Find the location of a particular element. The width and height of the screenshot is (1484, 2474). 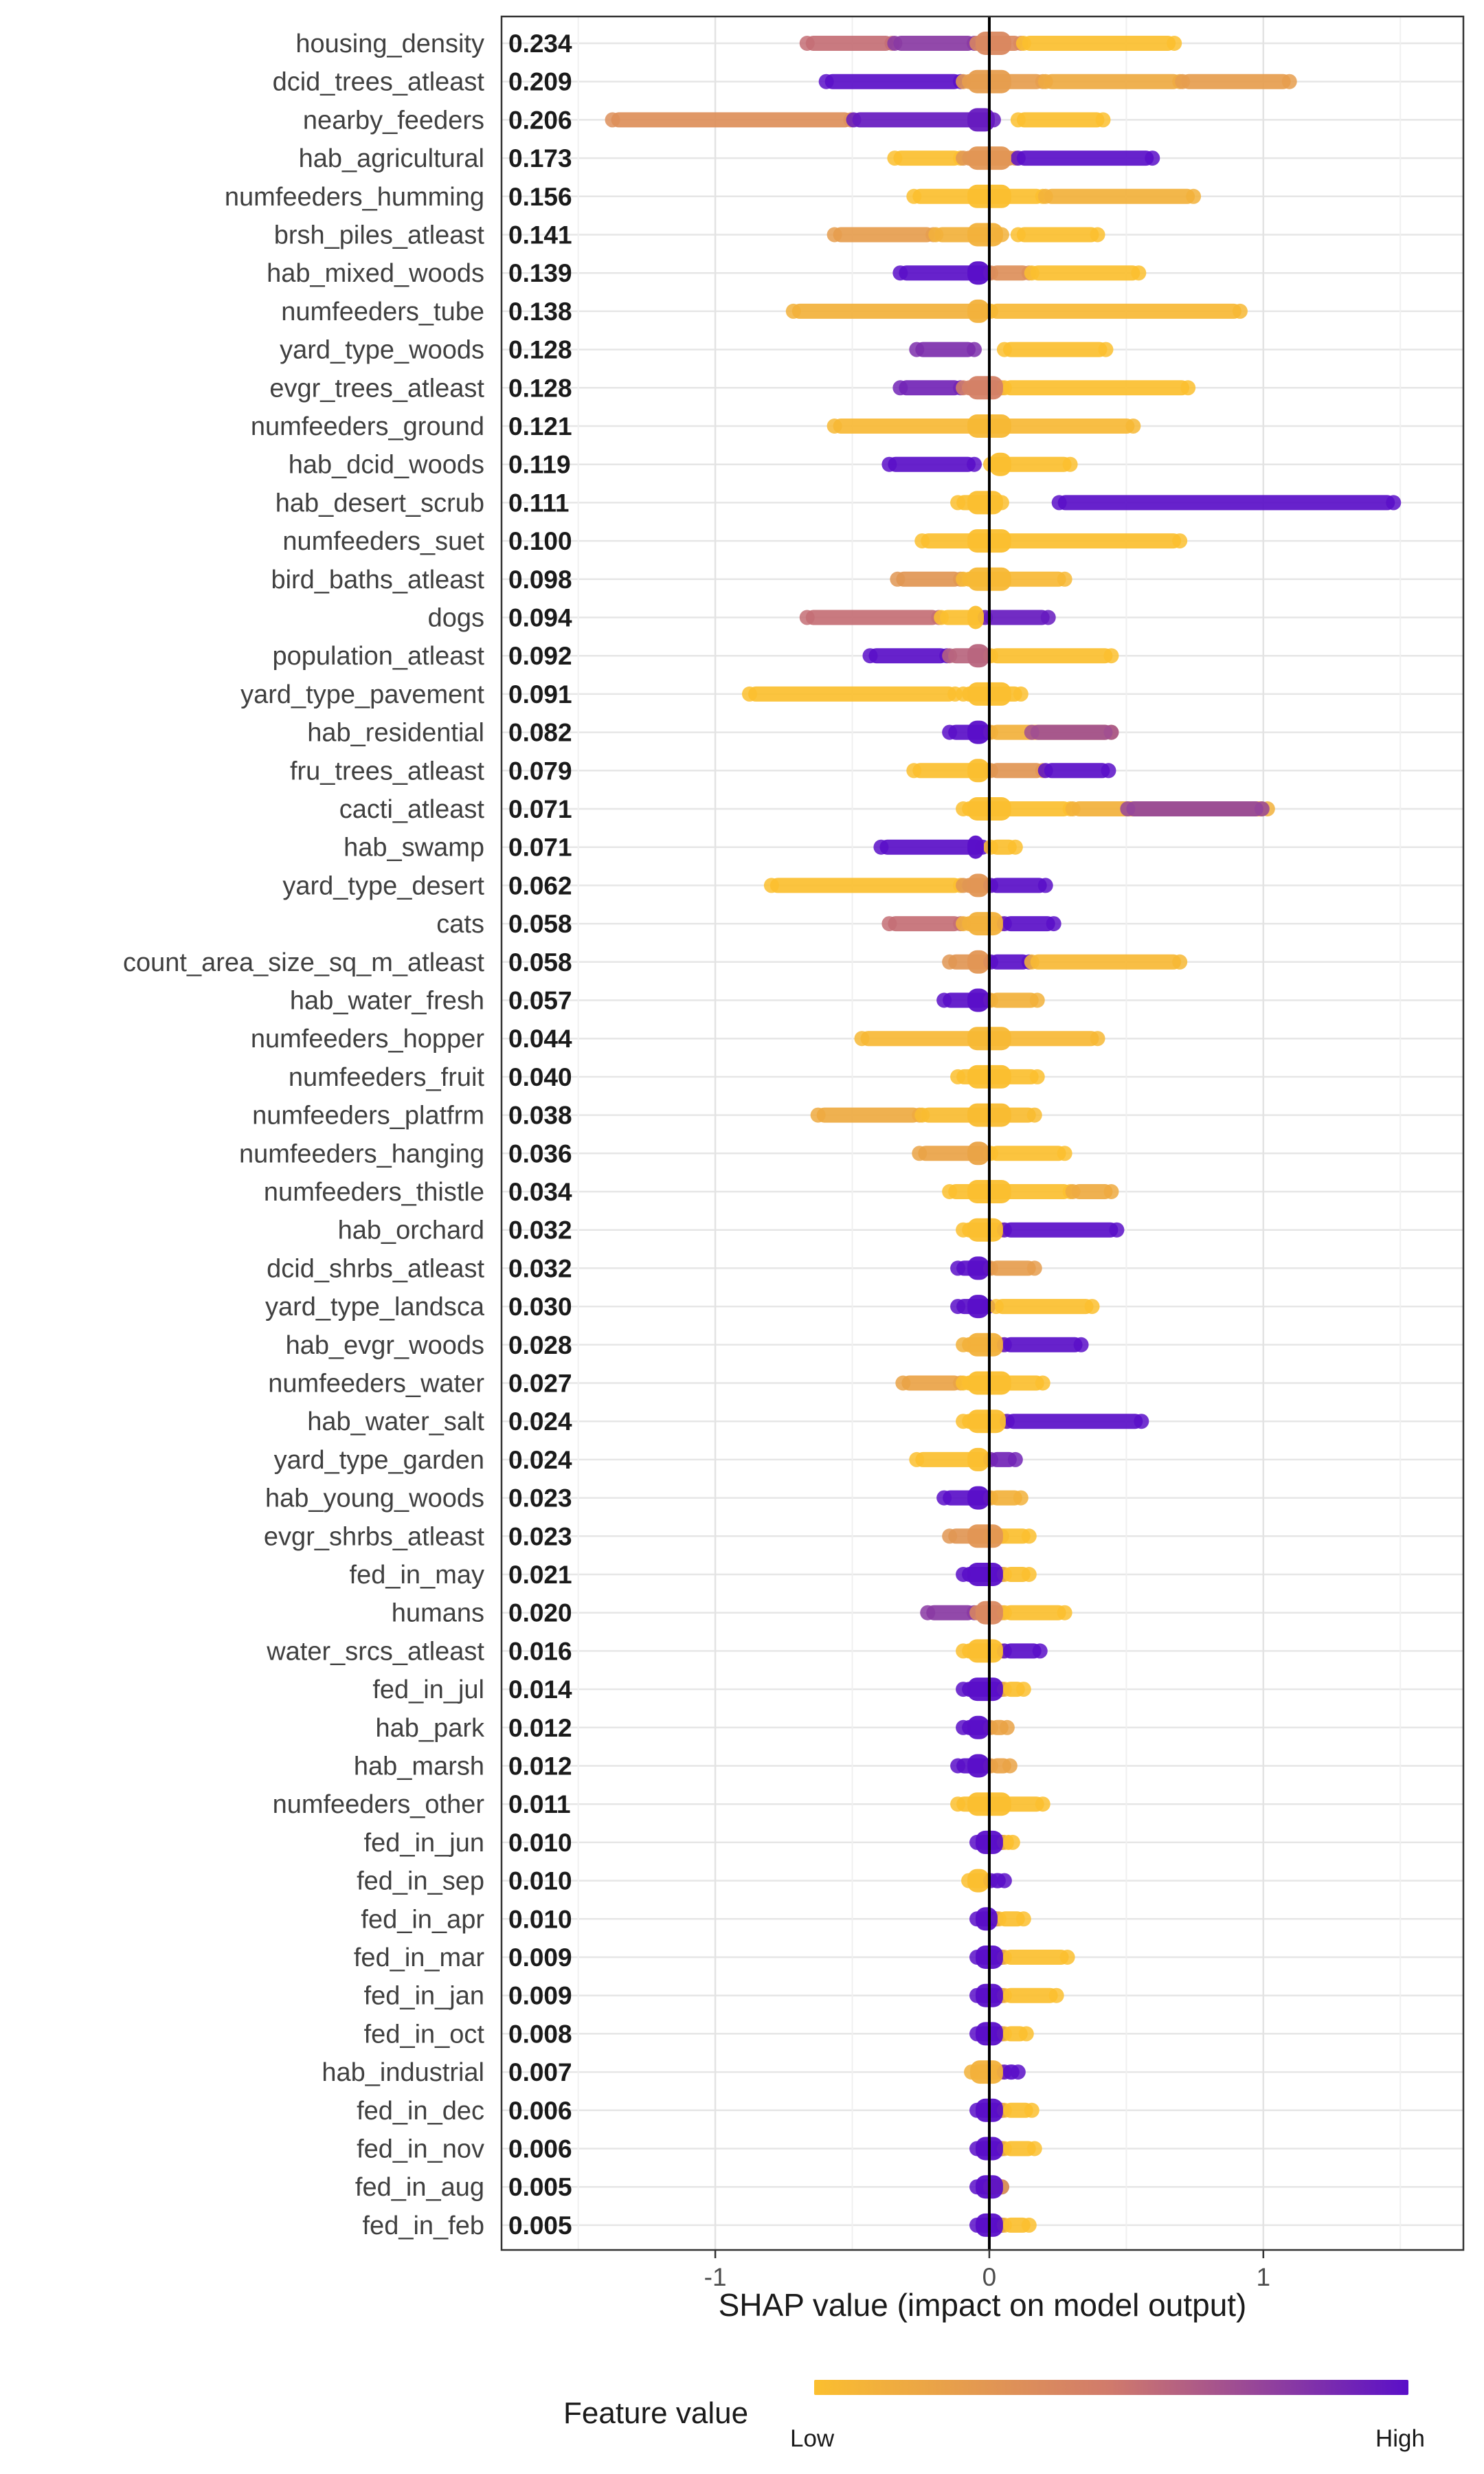

feature-importance-label: 0.012 is located at coordinates (540, 1766).